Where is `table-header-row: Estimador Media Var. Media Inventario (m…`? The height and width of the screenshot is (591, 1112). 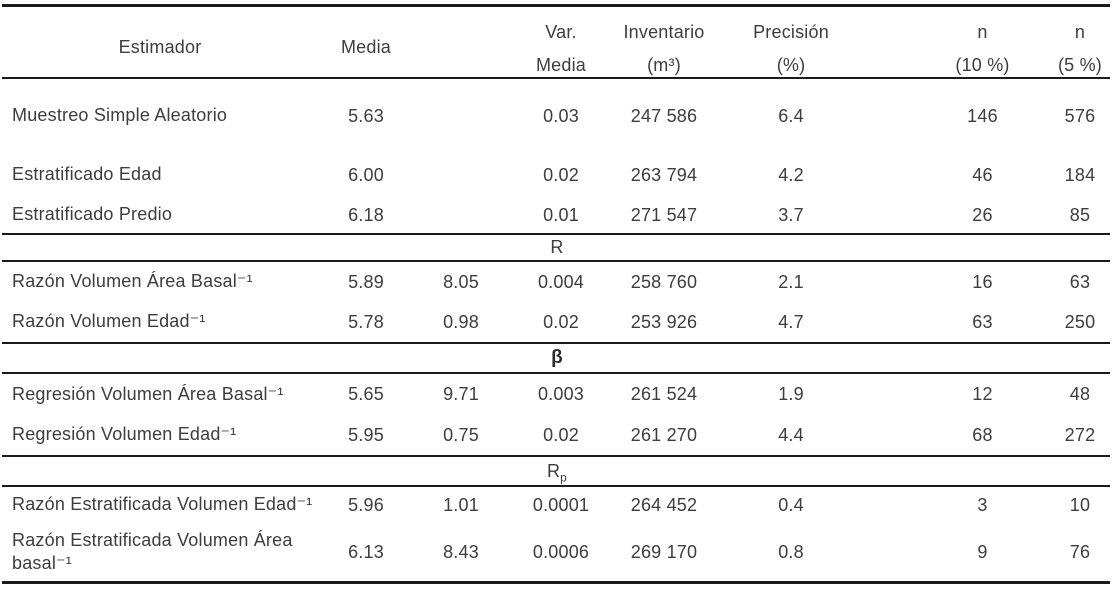
table-header-row: Estimador Media Var. Media Inventario (m… is located at coordinates (556, 43).